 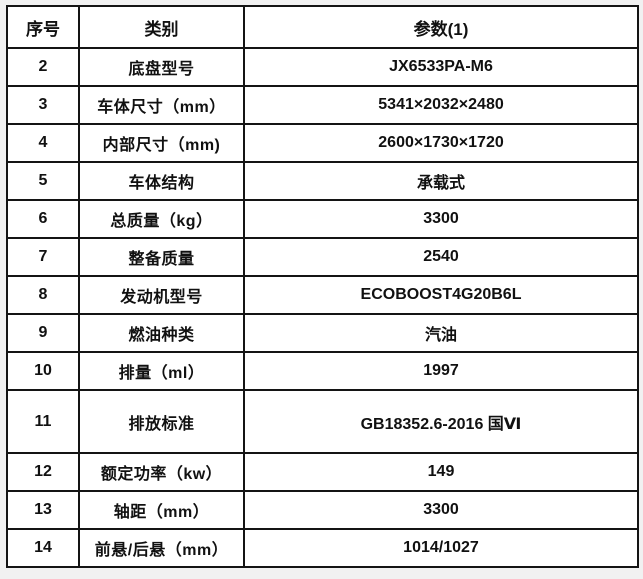 What do you see at coordinates (161, 510) in the screenshot?
I see `row-category: 轴距（mm）` at bounding box center [161, 510].